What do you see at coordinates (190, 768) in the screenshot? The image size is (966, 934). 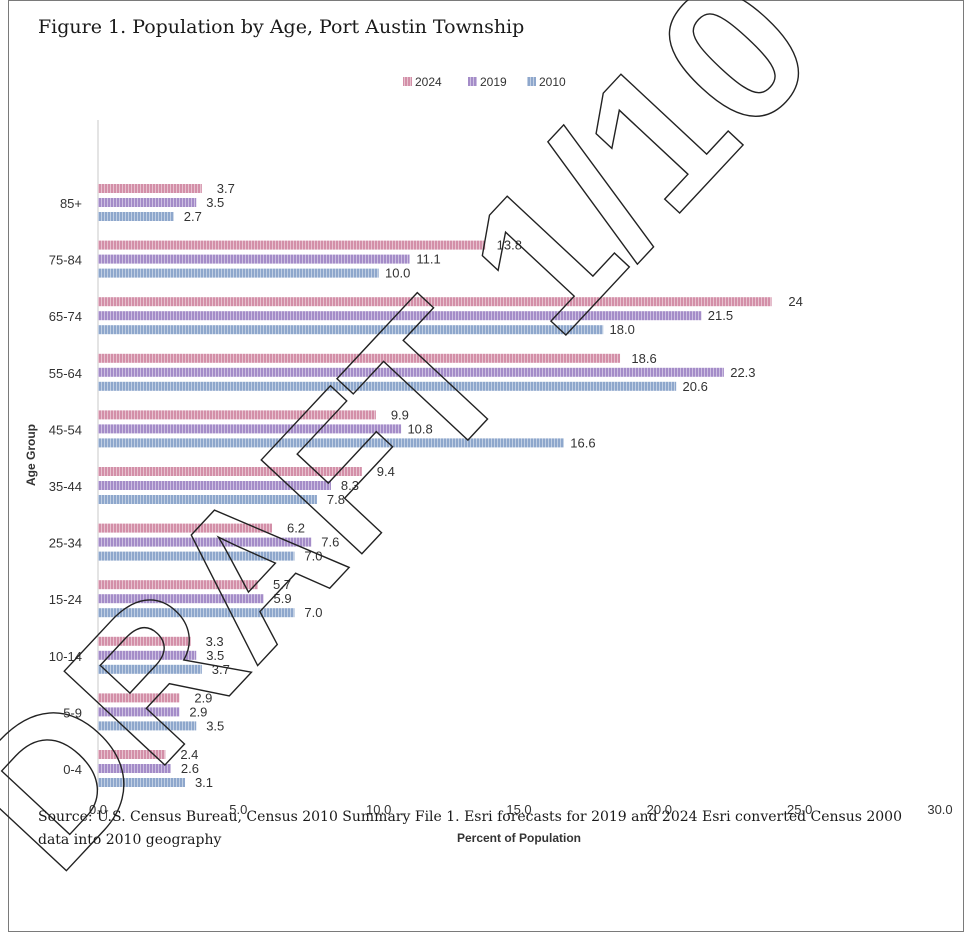 I see `data-label-2019: 2.6` at bounding box center [190, 768].